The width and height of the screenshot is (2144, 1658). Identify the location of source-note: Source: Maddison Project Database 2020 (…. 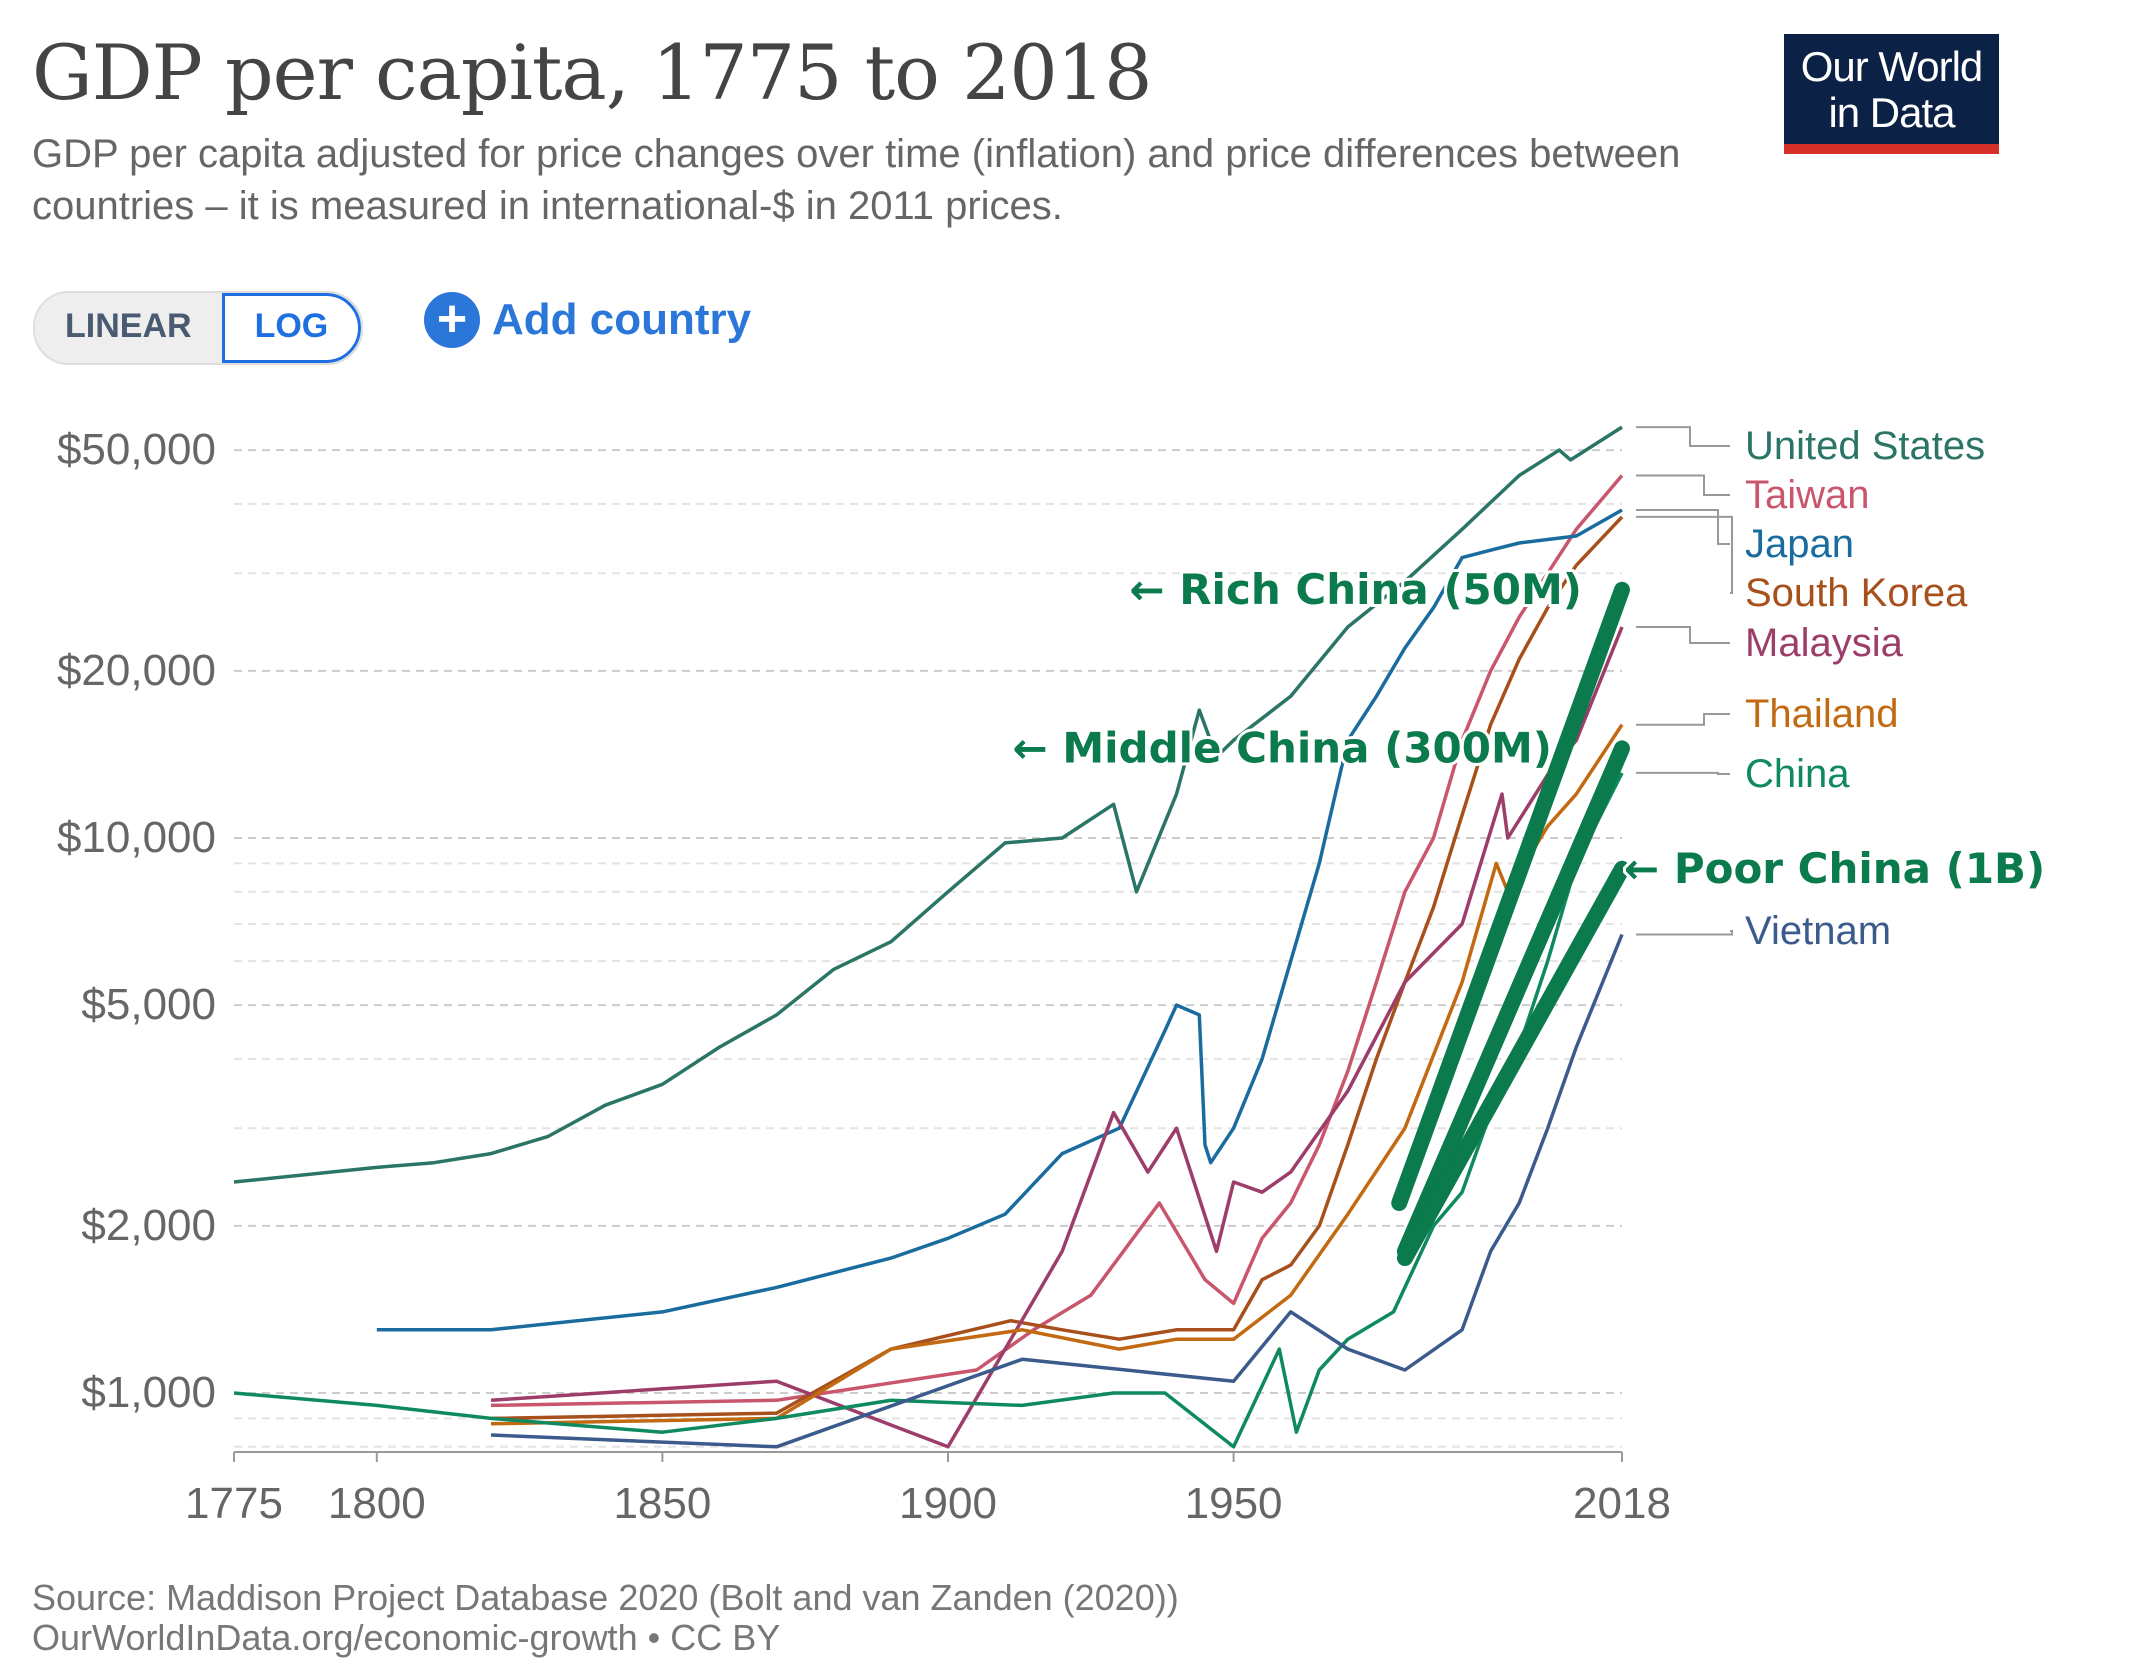
(605, 1618).